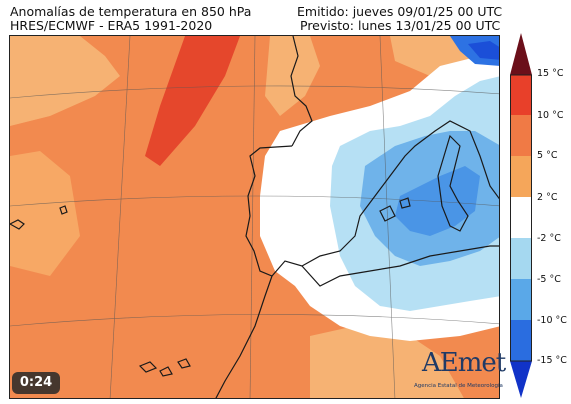 The image size is (571, 404). What do you see at coordinates (521, 54) in the screenshot?
I see `colorbar-top-arrow` at bounding box center [521, 54].